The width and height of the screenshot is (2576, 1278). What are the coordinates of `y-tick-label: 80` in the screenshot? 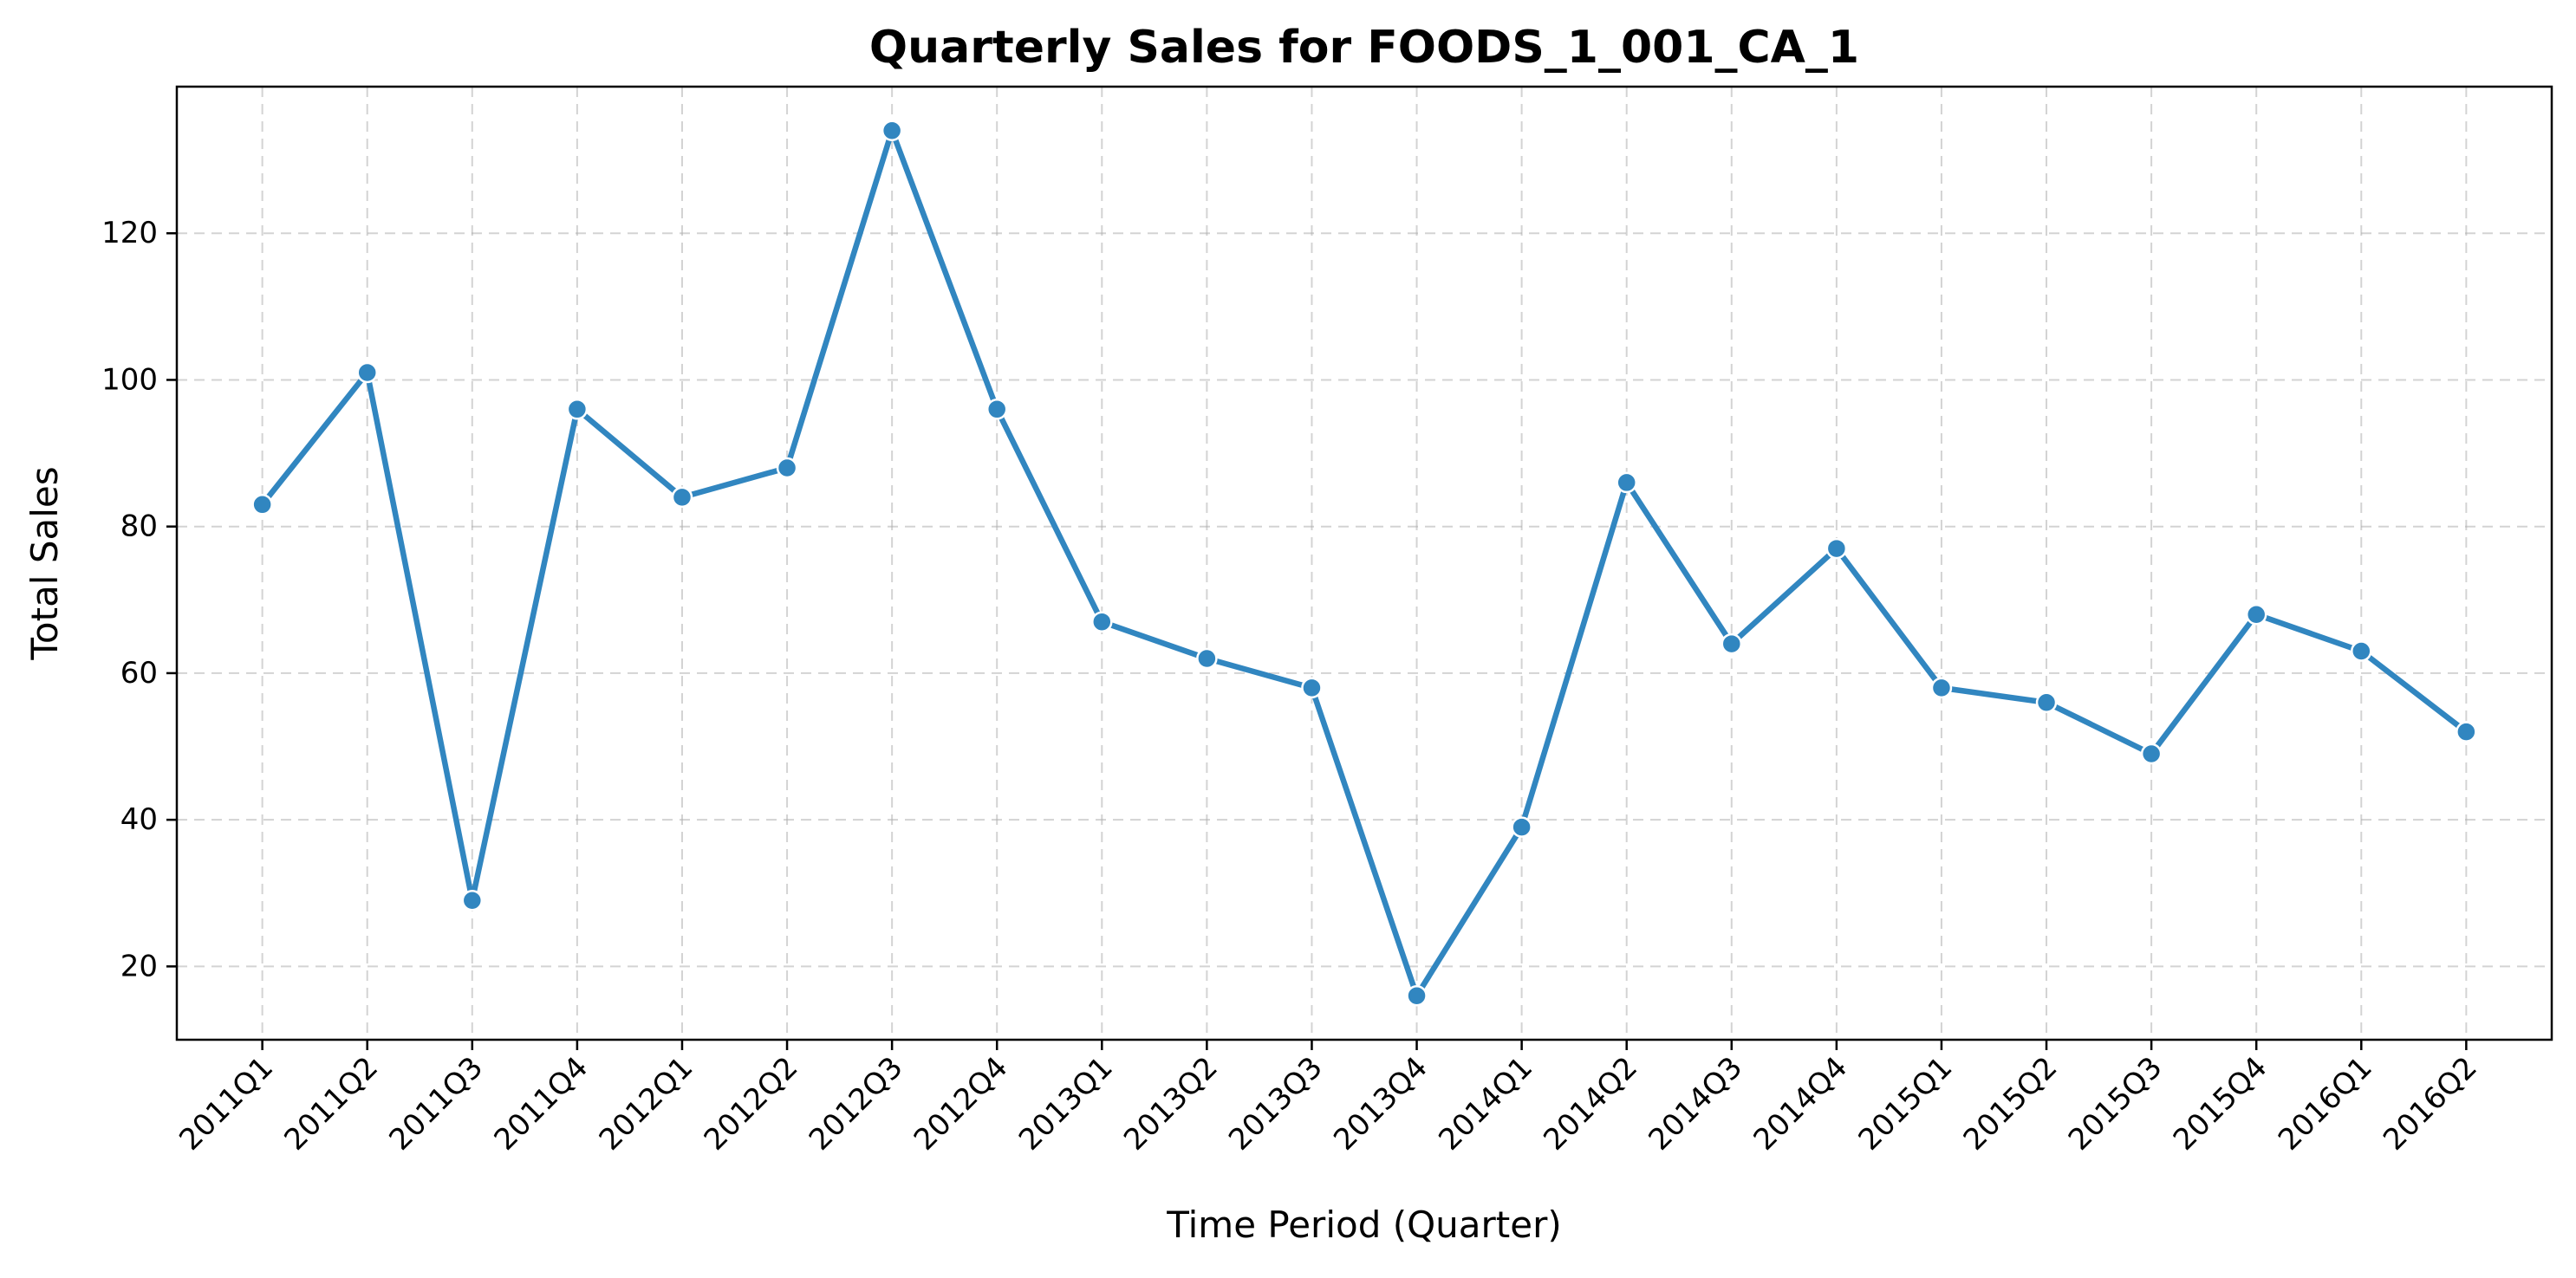 It's located at (139, 526).